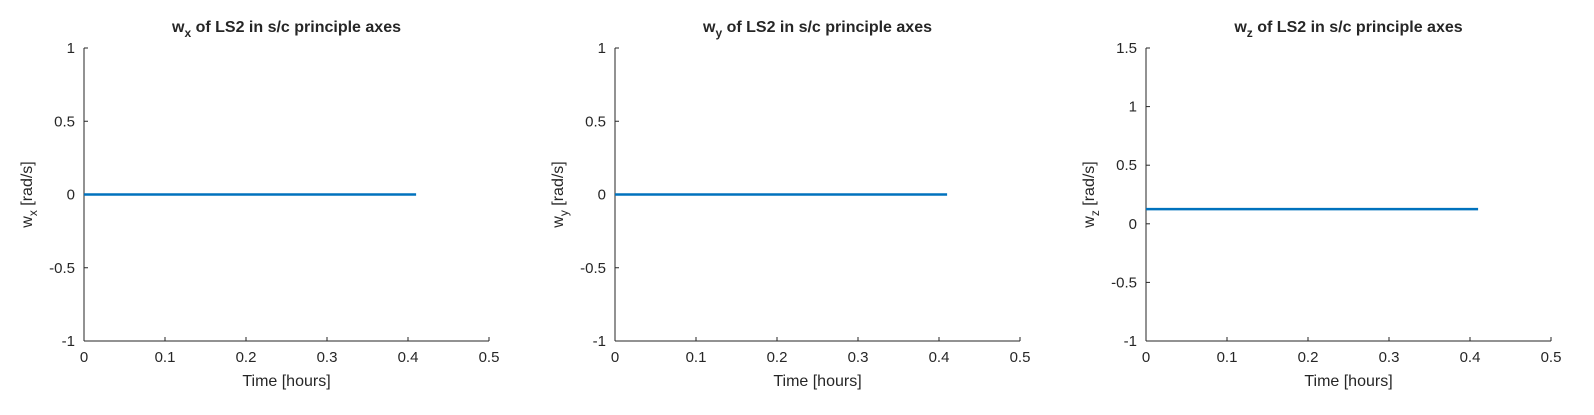 This screenshot has height=415, width=1594. Describe the element at coordinates (33, 213) in the screenshot. I see `y-axis-label-subscript: x` at that location.